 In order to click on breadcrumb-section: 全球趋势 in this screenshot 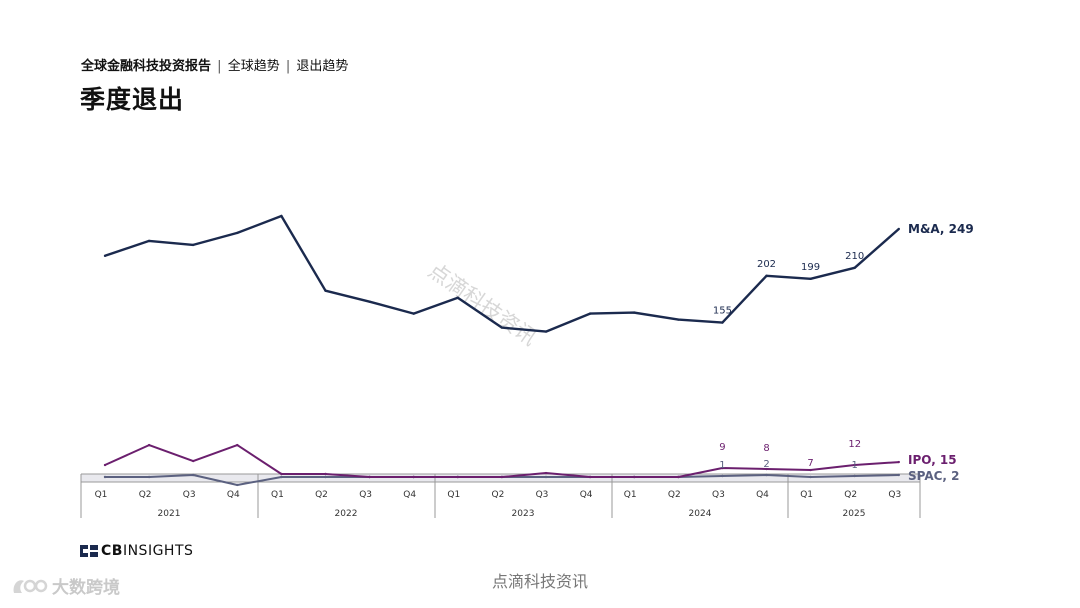, I will do `click(253, 66)`.